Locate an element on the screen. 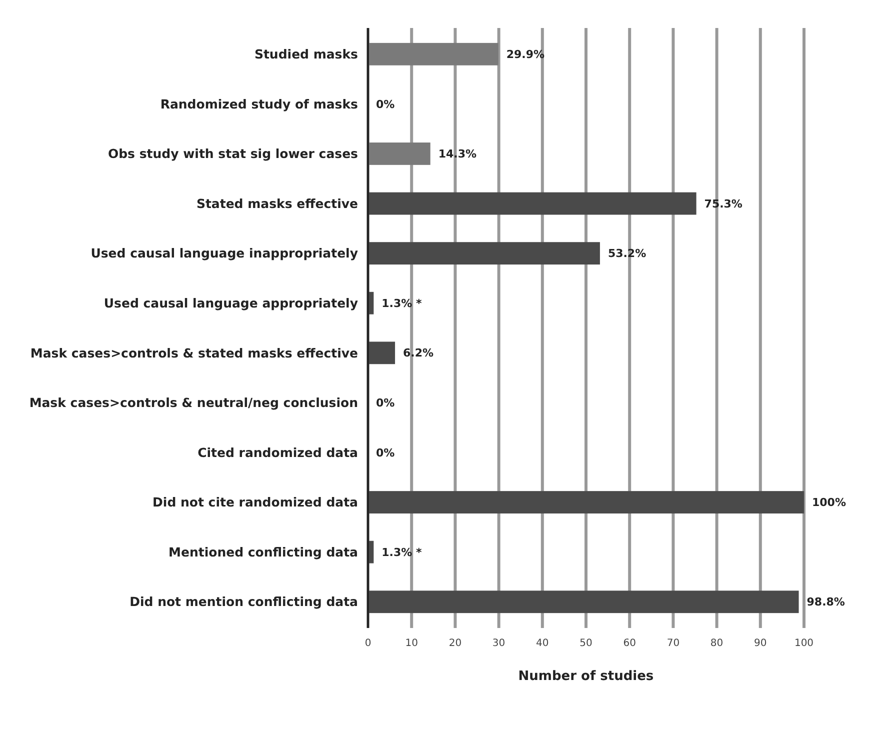 Image resolution: width=872 pixels, height=740 pixels. x-tick-label: 60 is located at coordinates (629, 643).